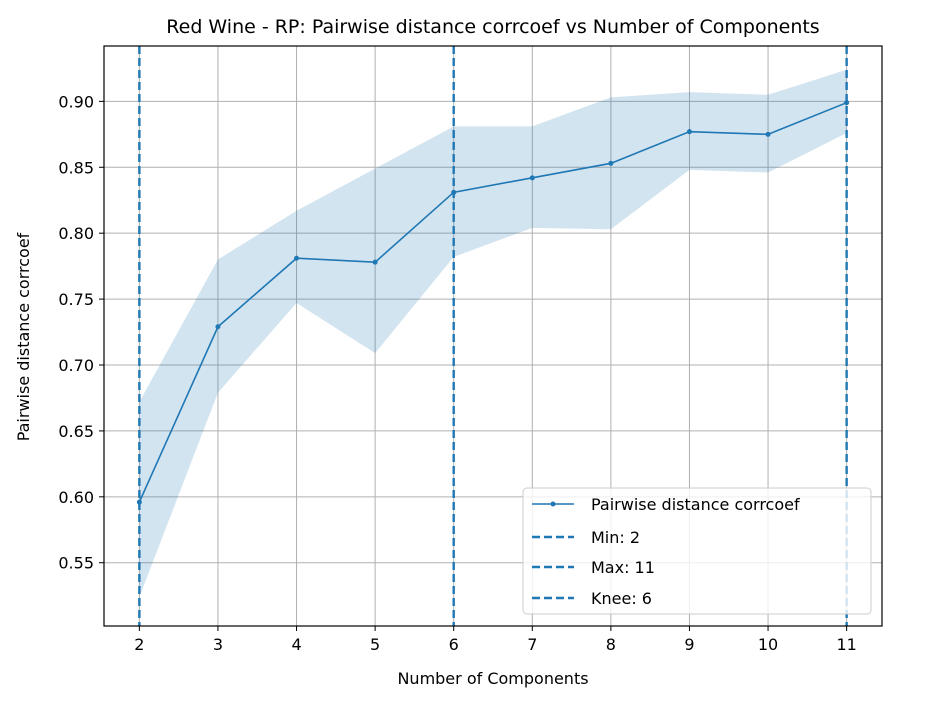  What do you see at coordinates (586, 537) in the screenshot?
I see `legend-entry-min: Min: 2` at bounding box center [586, 537].